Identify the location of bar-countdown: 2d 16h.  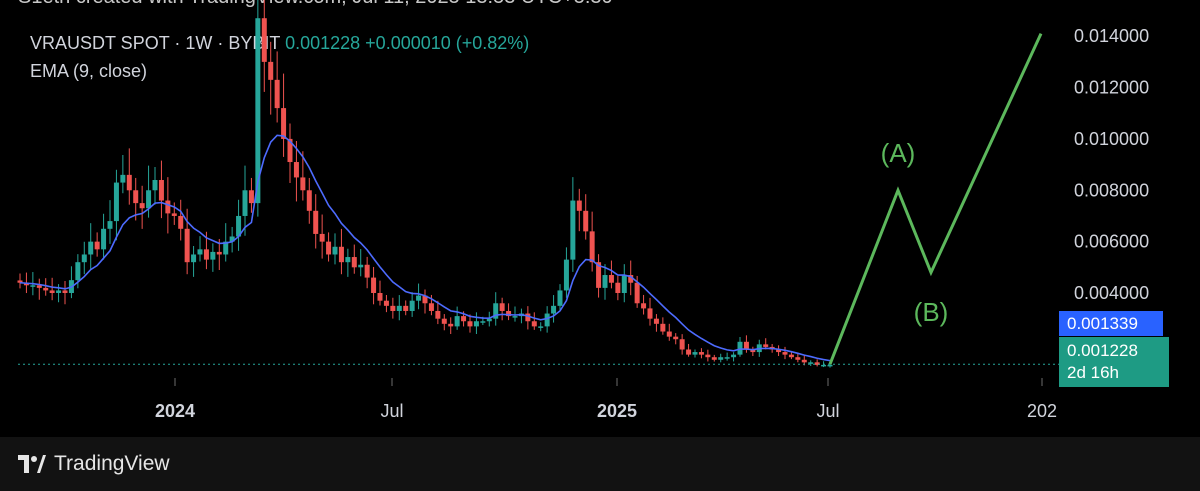
(1093, 372).